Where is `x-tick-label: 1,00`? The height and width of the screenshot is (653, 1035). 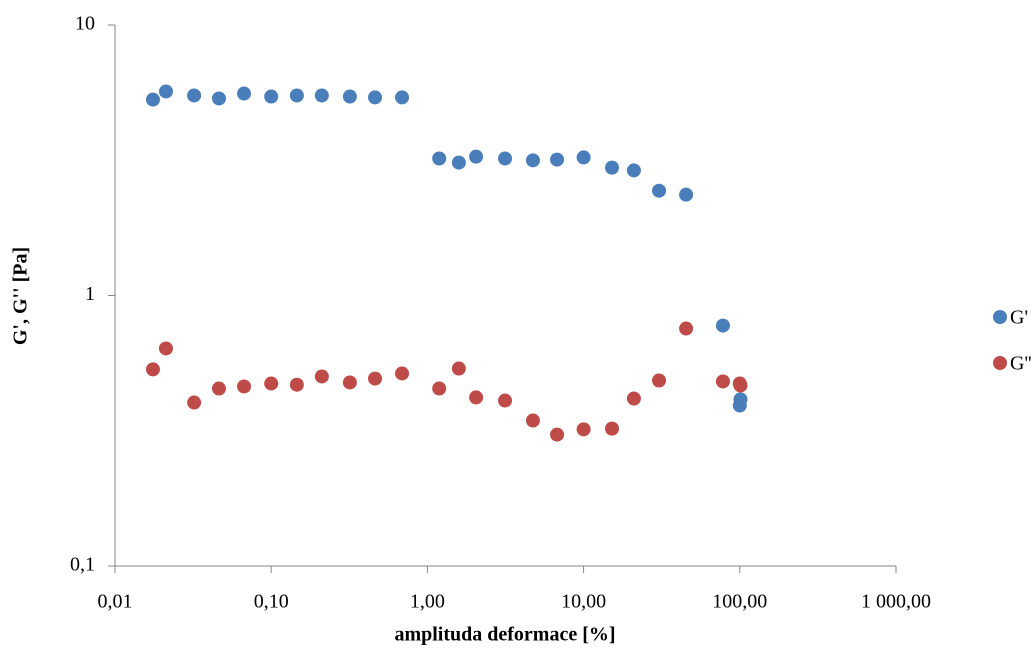 x-tick-label: 1,00 is located at coordinates (427, 602).